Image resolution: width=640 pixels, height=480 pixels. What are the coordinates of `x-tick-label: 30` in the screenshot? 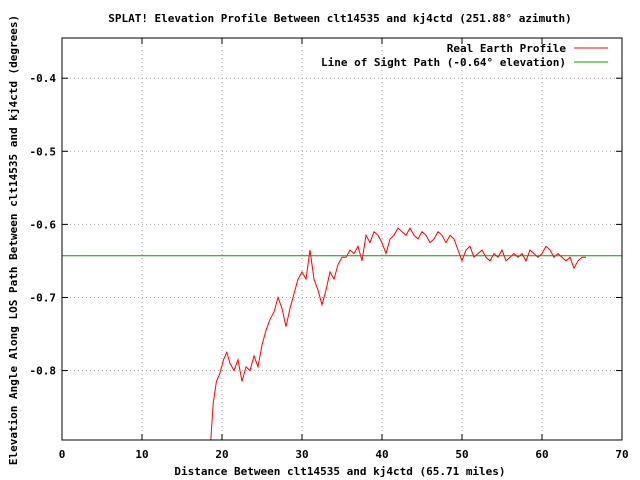 It's located at (301, 454).